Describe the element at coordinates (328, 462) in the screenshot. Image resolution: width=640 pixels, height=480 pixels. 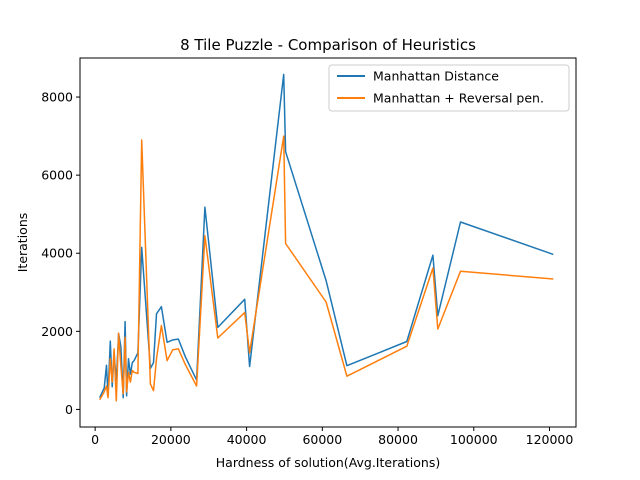
I see `x-axis-label: Hardness of solution(Avg.Iterations)` at that location.